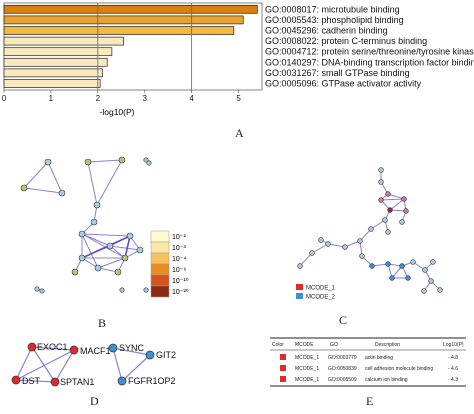 The image size is (474, 414). I want to click on col-header-logp: Log10(P), so click(453, 345).